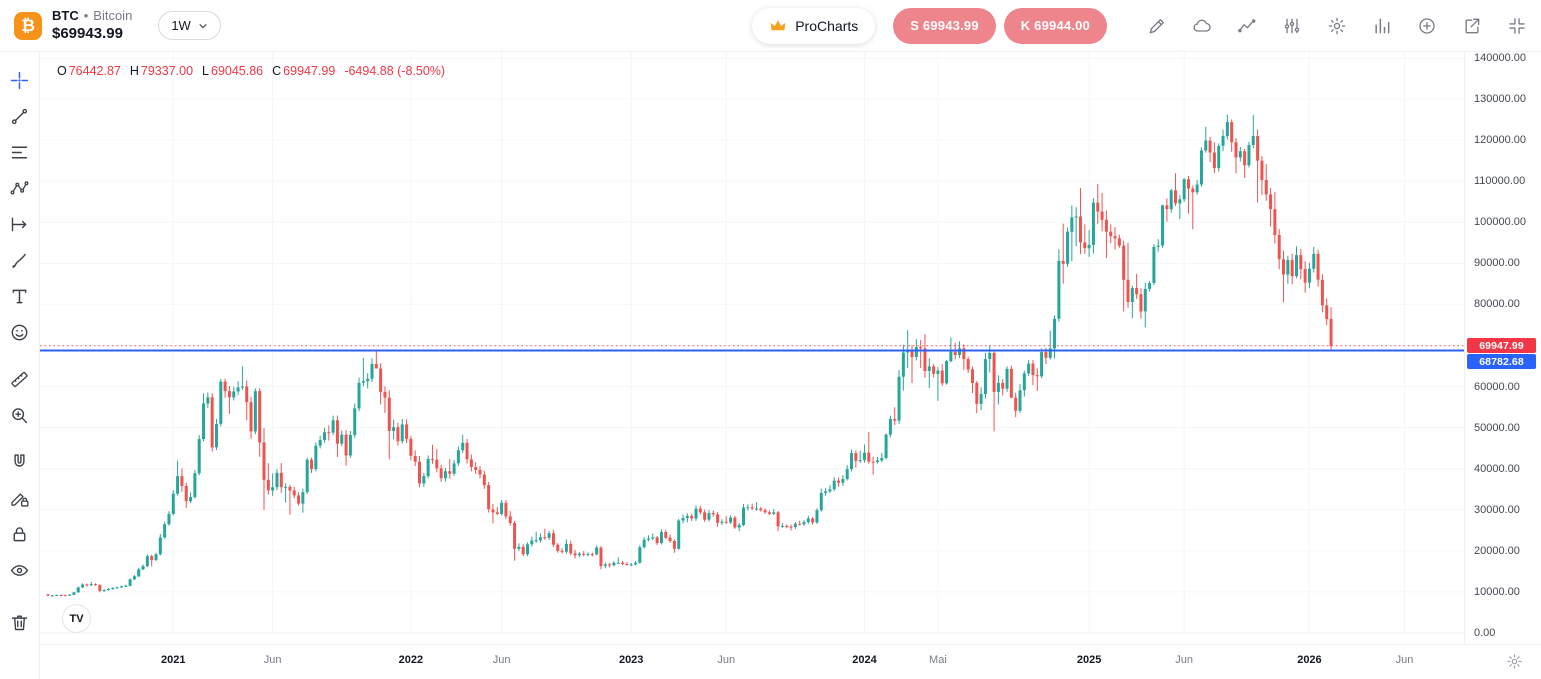 The image size is (1541, 679). I want to click on time-axis-label: 2022, so click(411, 660).